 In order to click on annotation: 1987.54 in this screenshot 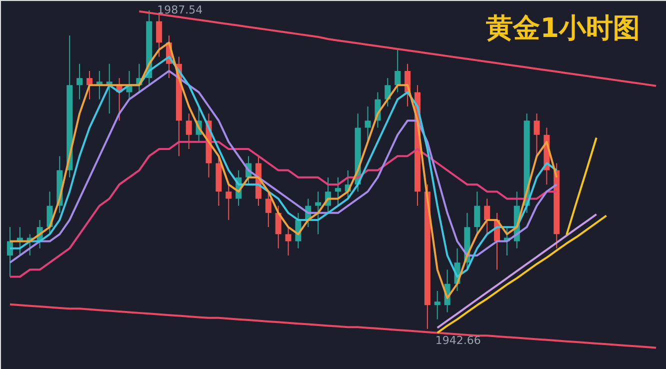, I will do `click(180, 9)`.